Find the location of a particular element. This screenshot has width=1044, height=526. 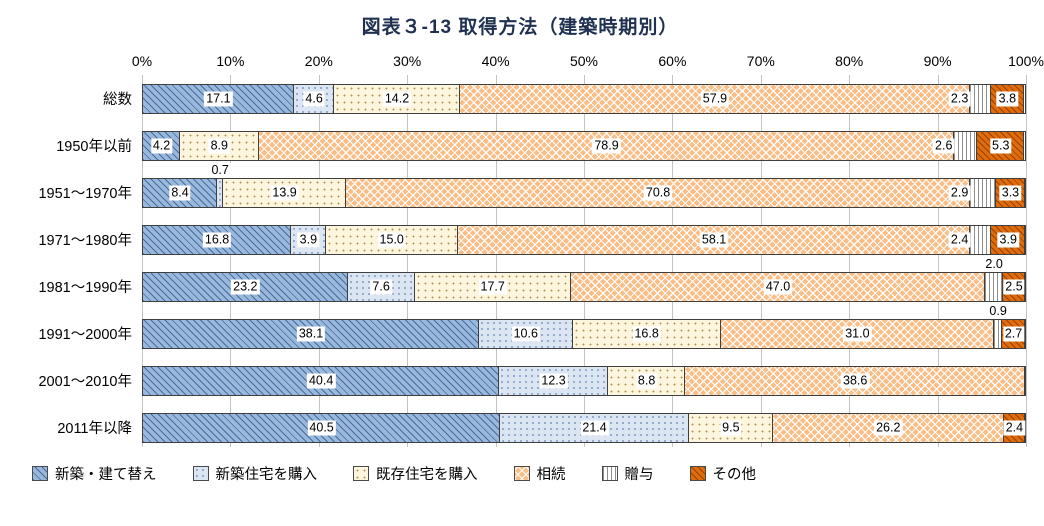

value-label: 15.0 is located at coordinates (391, 239).